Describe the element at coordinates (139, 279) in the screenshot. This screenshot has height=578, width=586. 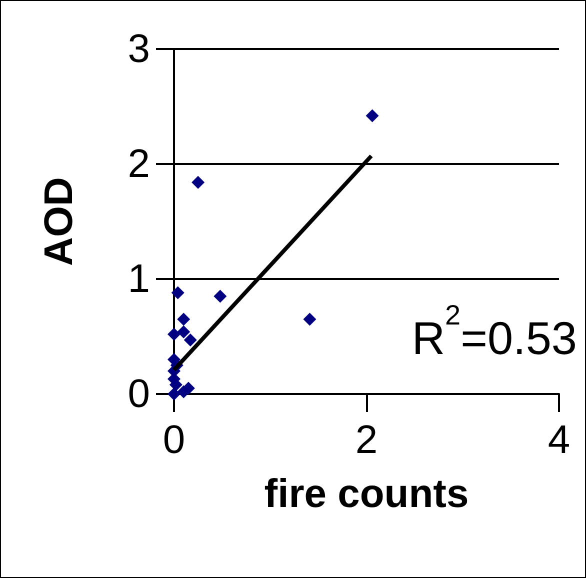
I see `y-tick-label: 1` at that location.